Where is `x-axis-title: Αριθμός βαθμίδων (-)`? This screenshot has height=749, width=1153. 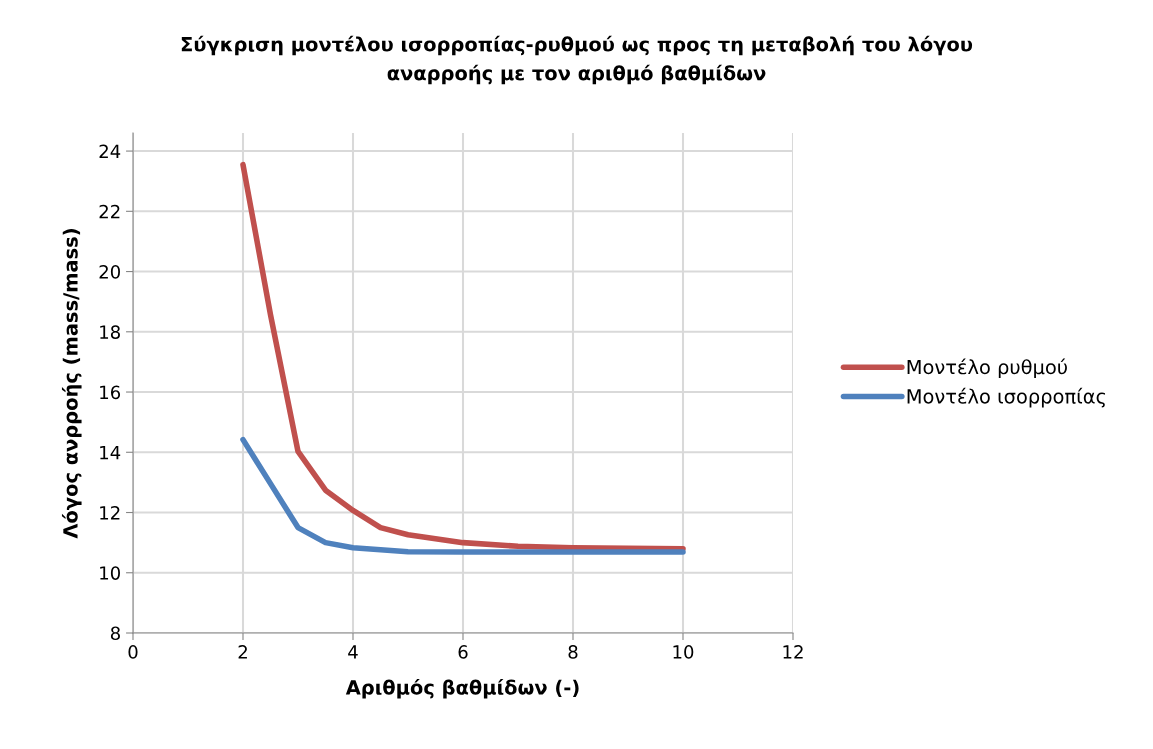
x-axis-title: Αριθμός βαθμίδων (-) is located at coordinates (462, 688).